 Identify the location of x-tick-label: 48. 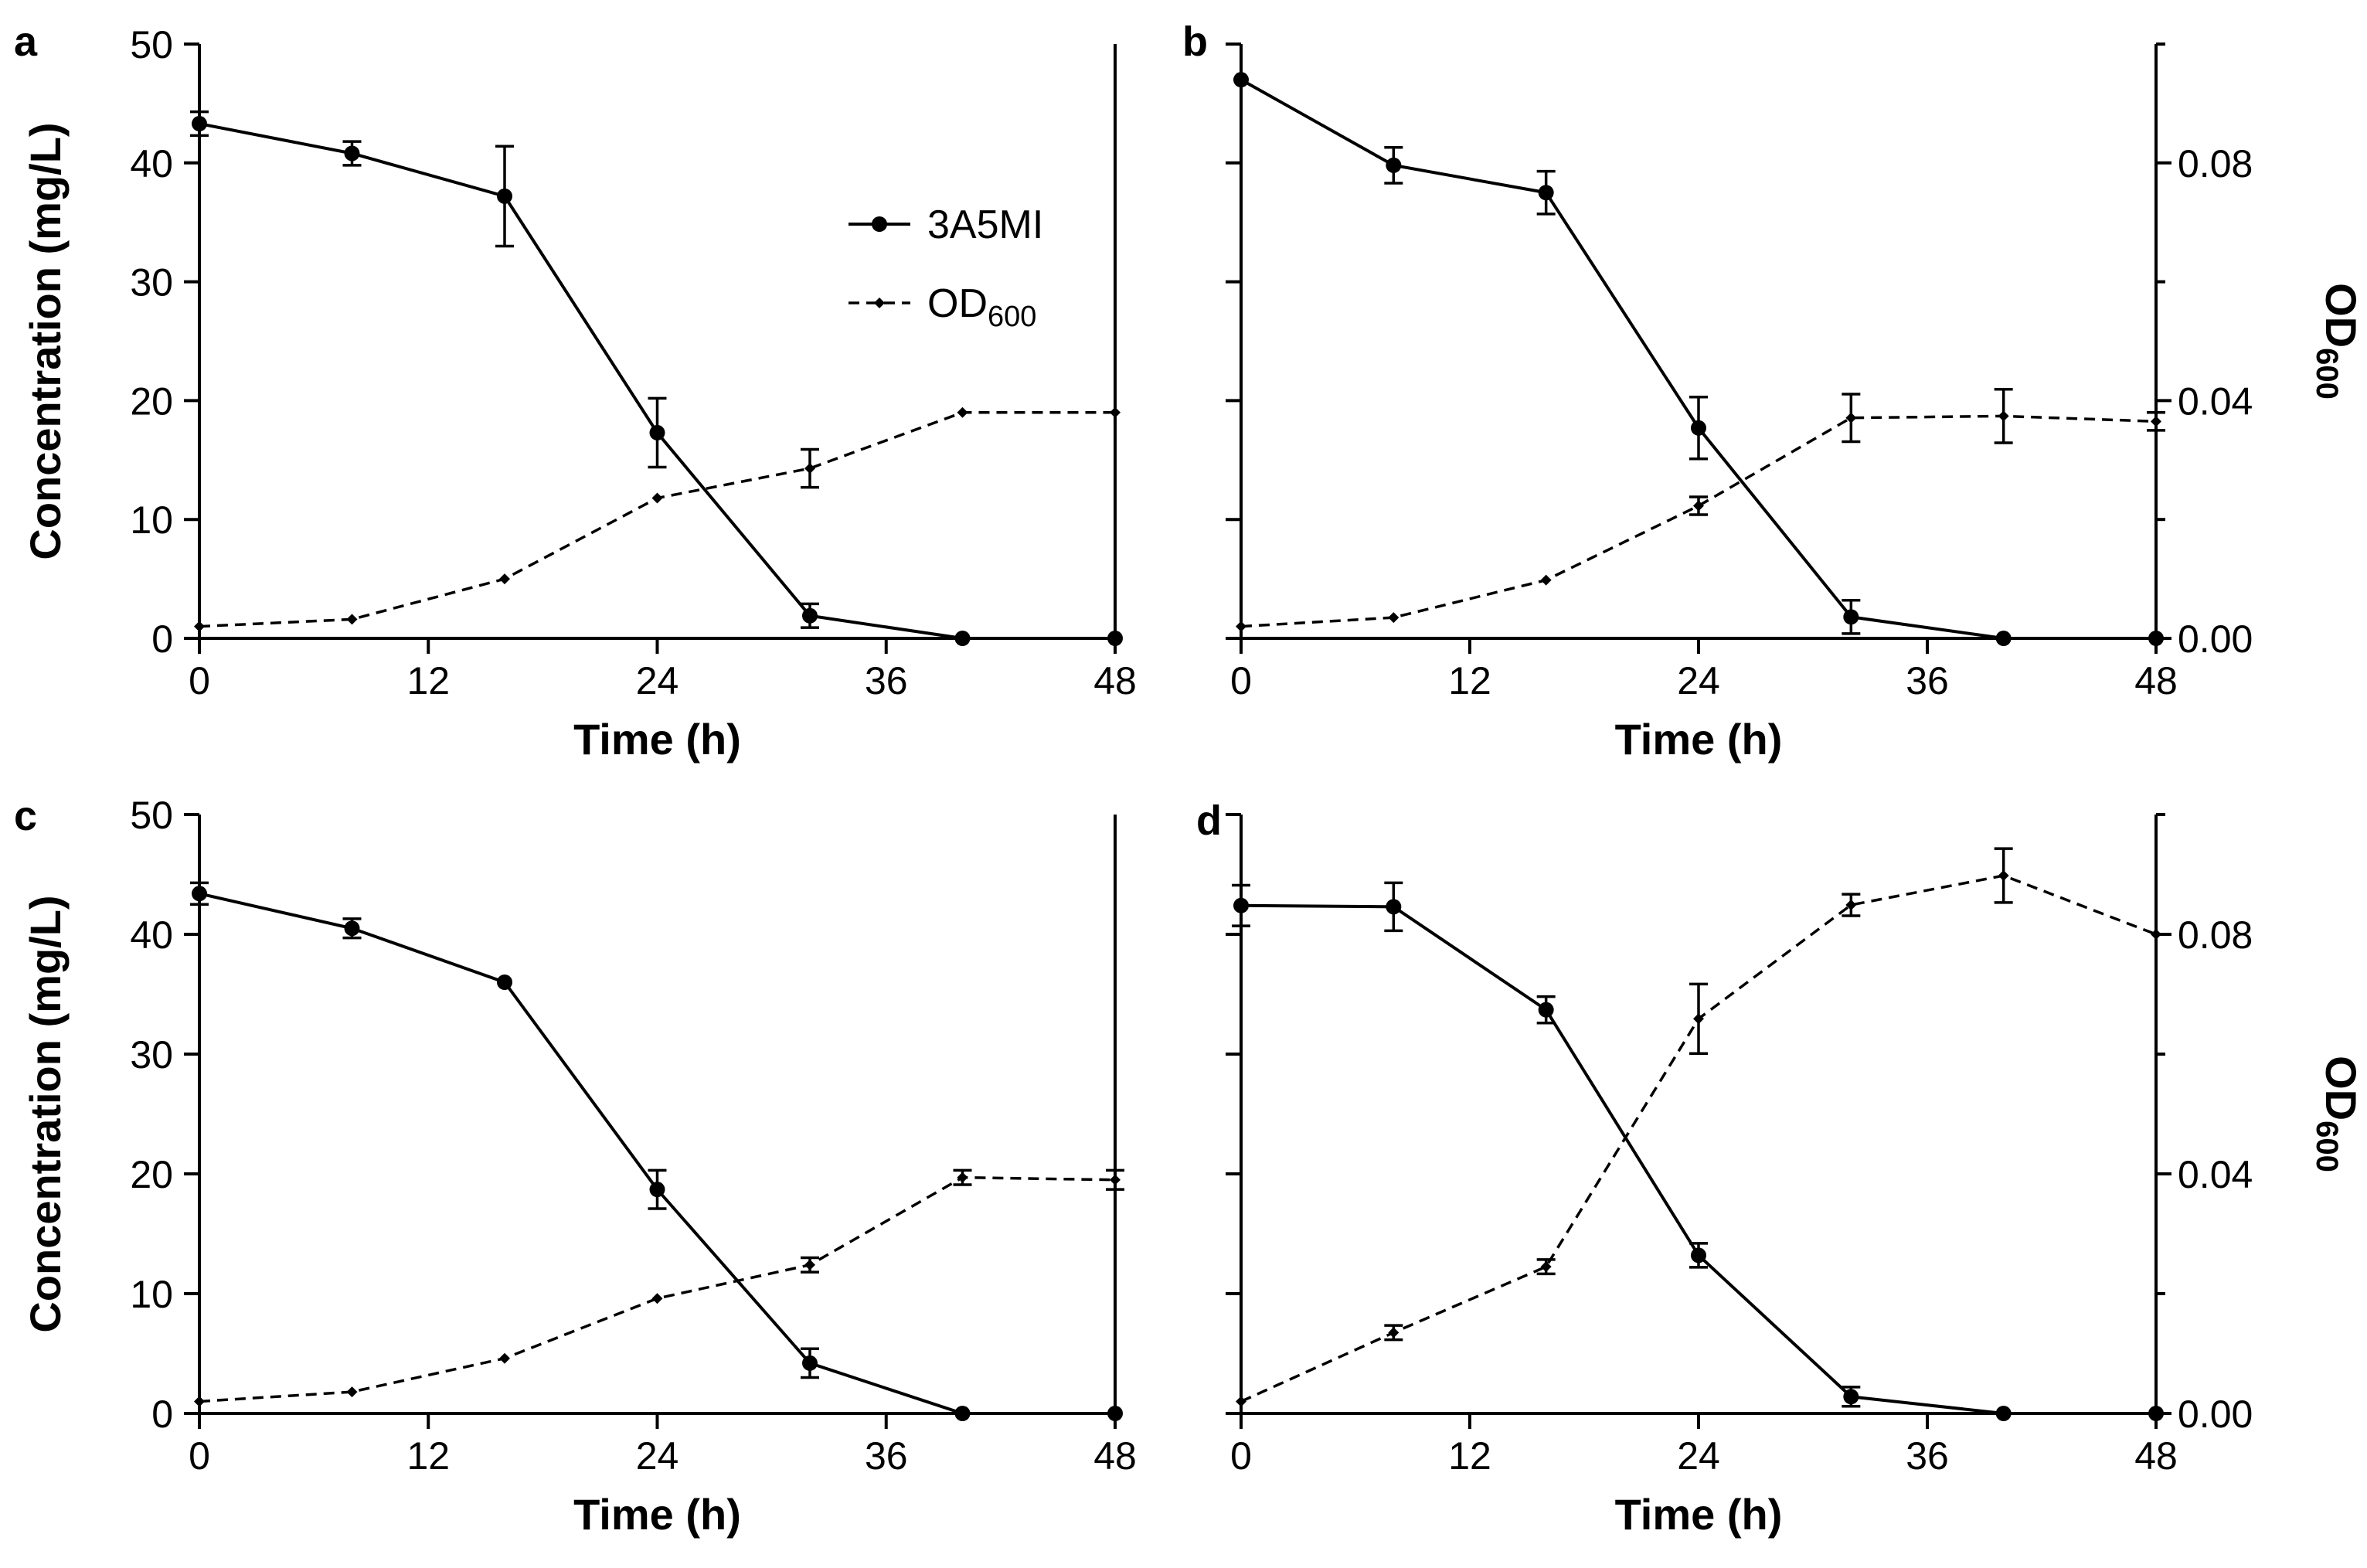
(2156, 1456).